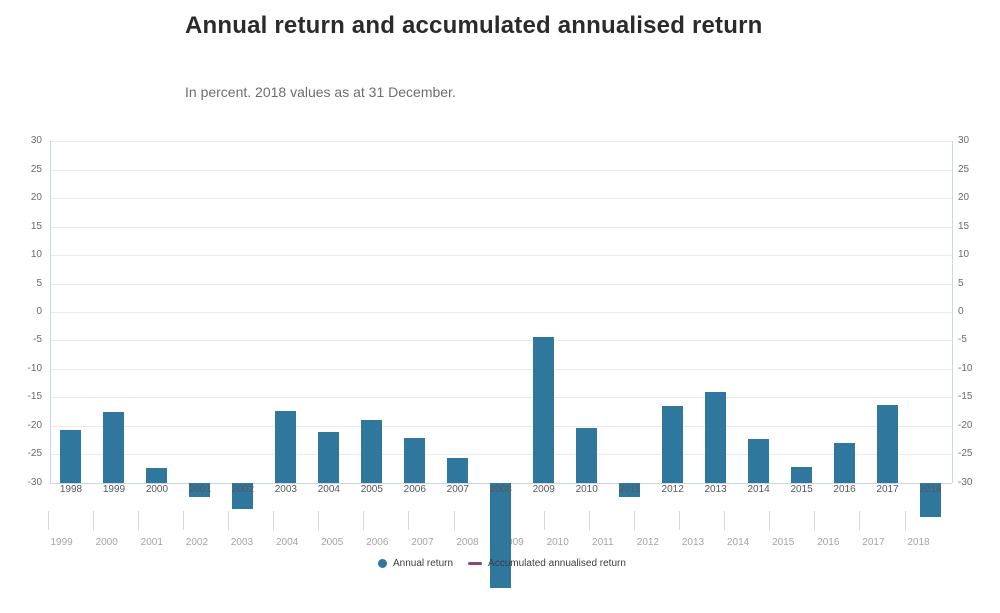 This screenshot has height=613, width=1000. What do you see at coordinates (918, 542) in the screenshot?
I see `x-axis-secondary-label: 2018` at bounding box center [918, 542].